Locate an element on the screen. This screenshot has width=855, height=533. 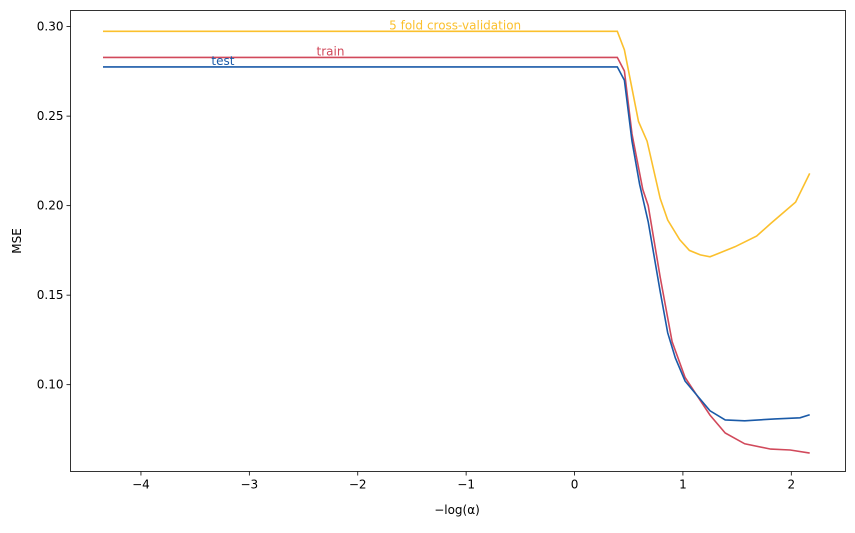
x-tick-label: 0 is located at coordinates (575, 485).